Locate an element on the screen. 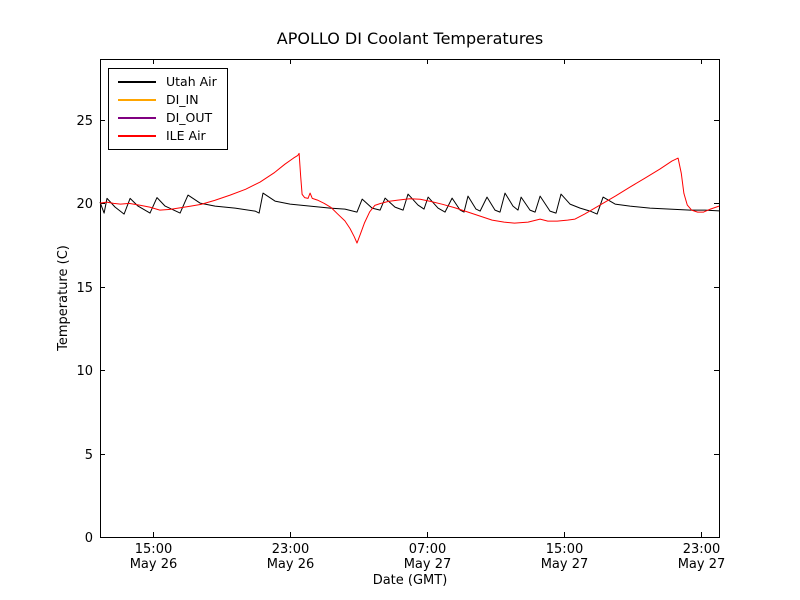  legend-item: Utah Air is located at coordinates (167, 82).